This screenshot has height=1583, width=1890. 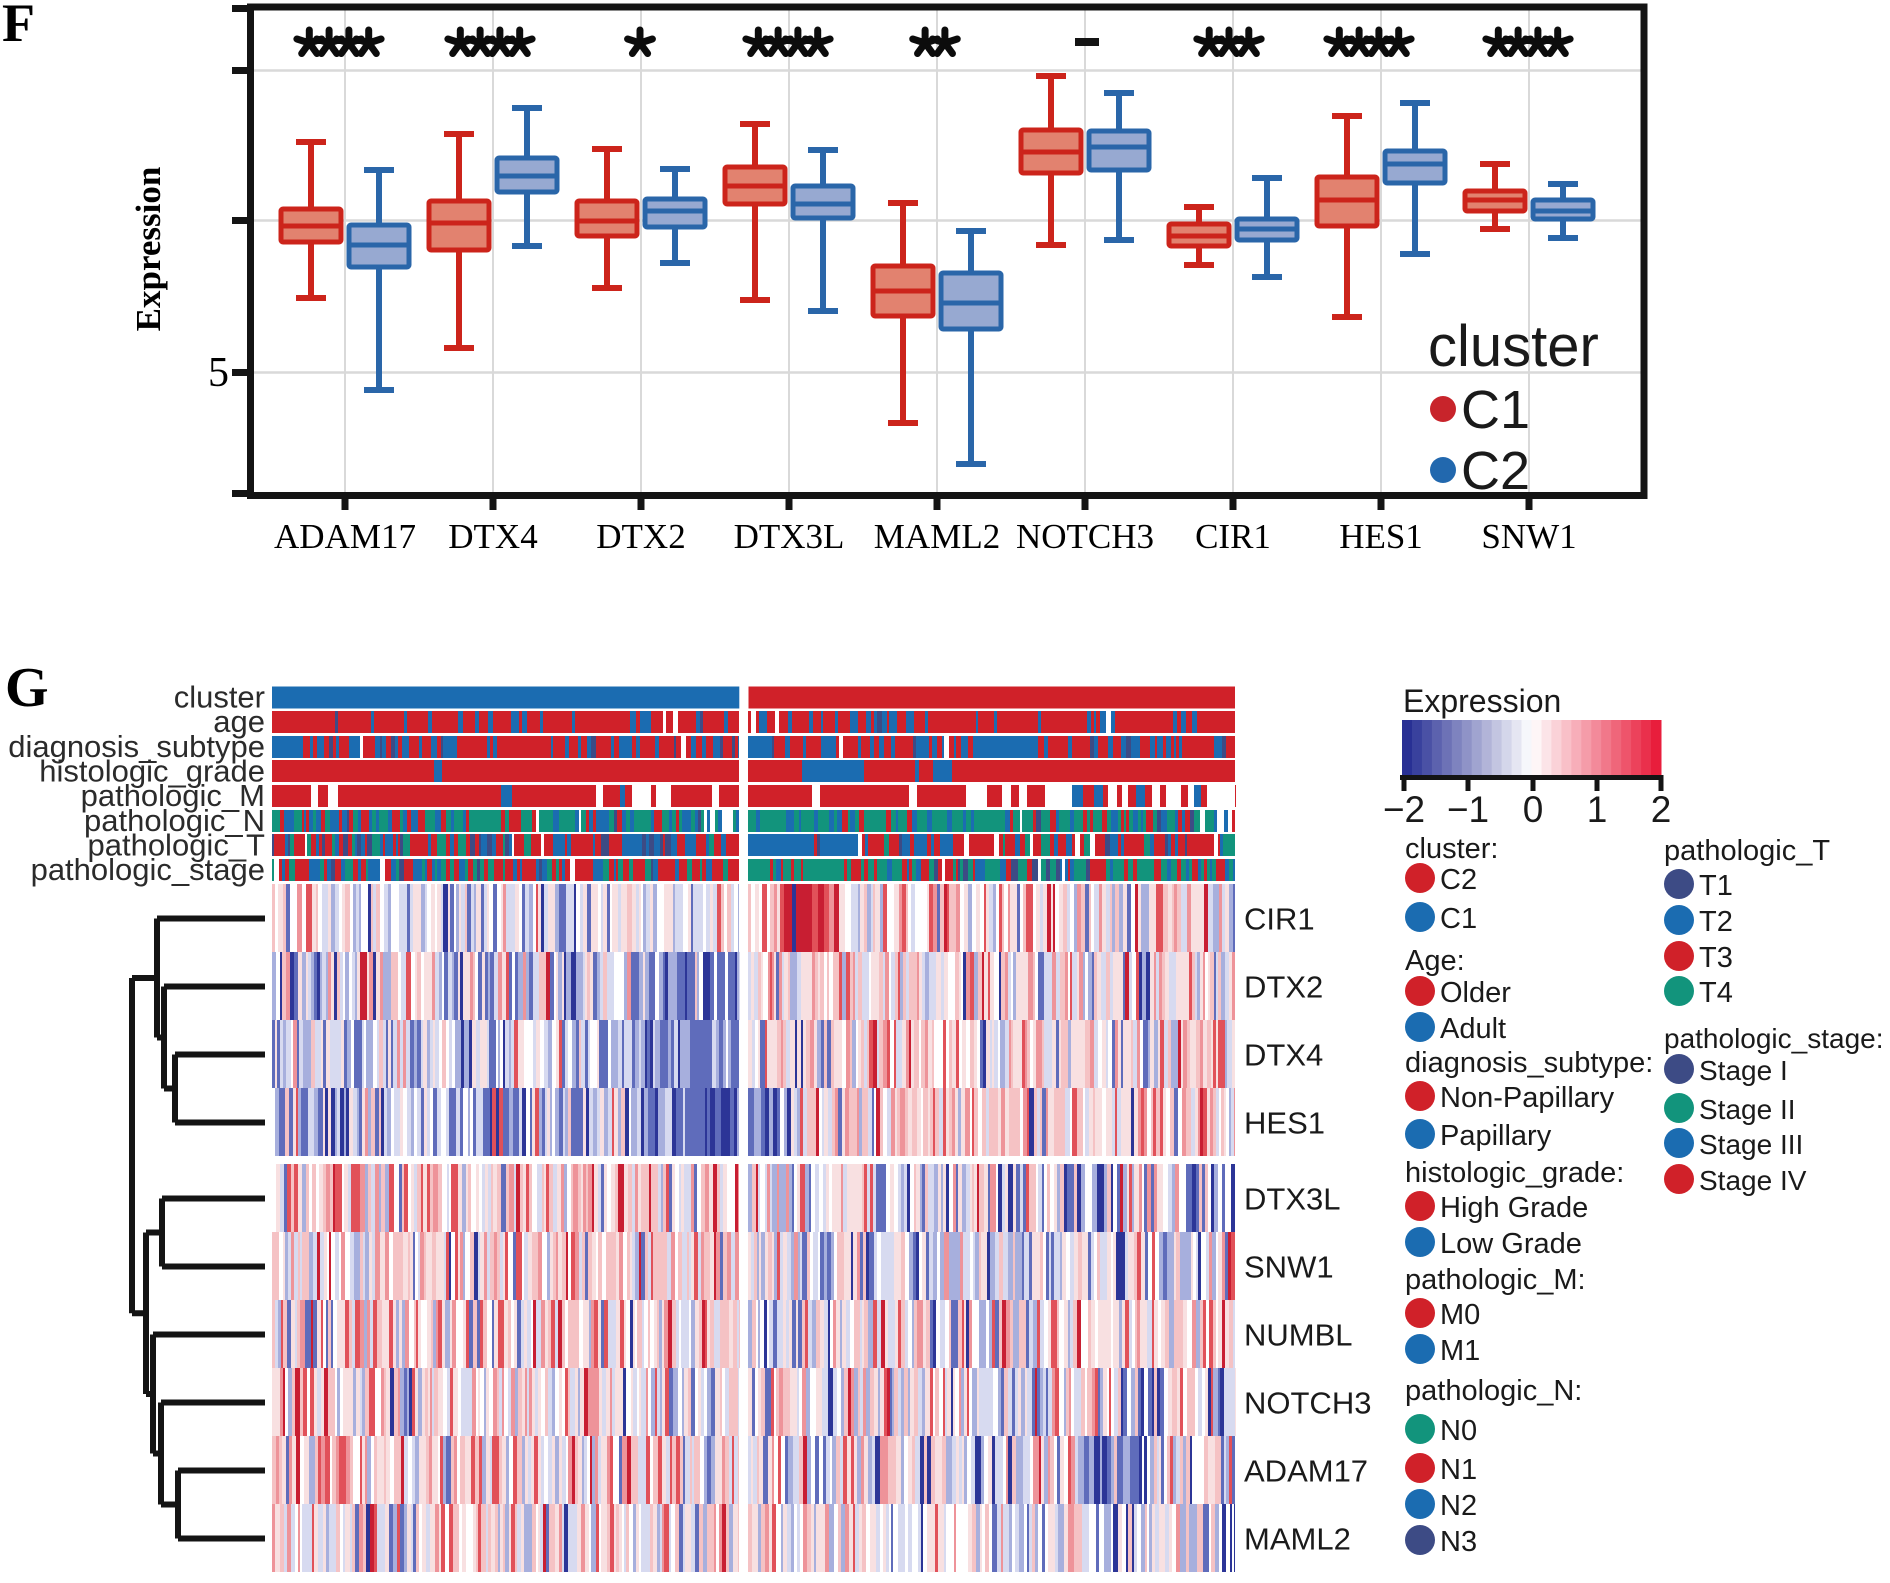 I want to click on svg-text: 5, so click(x=218, y=373).